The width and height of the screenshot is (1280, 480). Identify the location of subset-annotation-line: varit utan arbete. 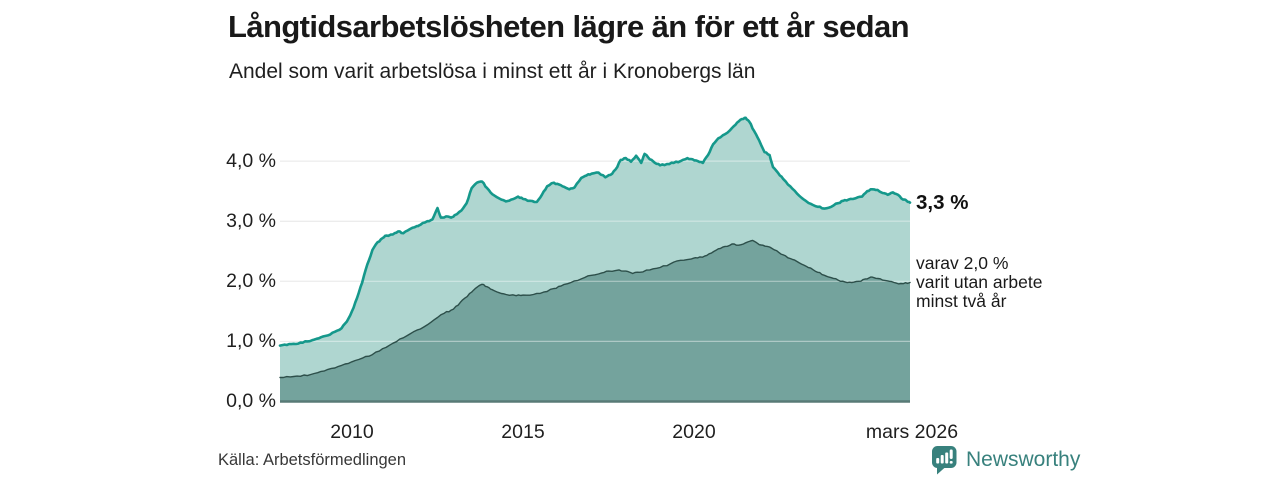
(979, 282).